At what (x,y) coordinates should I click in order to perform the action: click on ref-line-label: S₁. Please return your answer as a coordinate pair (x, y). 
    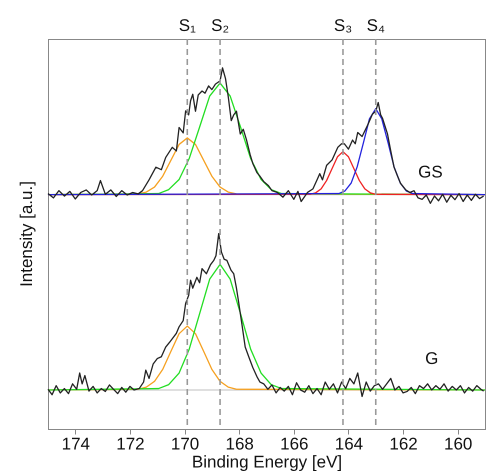
    Looking at the image, I should click on (187, 25).